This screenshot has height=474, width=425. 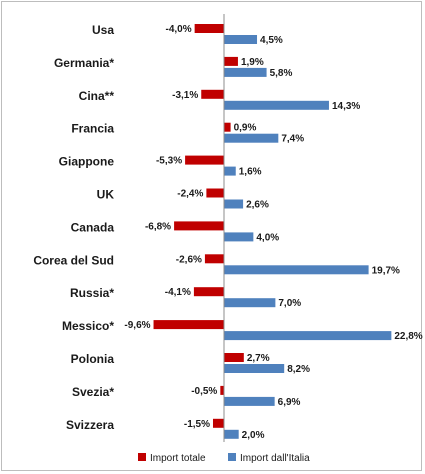 I want to click on bar-import-totale-svezia, so click(x=222, y=390).